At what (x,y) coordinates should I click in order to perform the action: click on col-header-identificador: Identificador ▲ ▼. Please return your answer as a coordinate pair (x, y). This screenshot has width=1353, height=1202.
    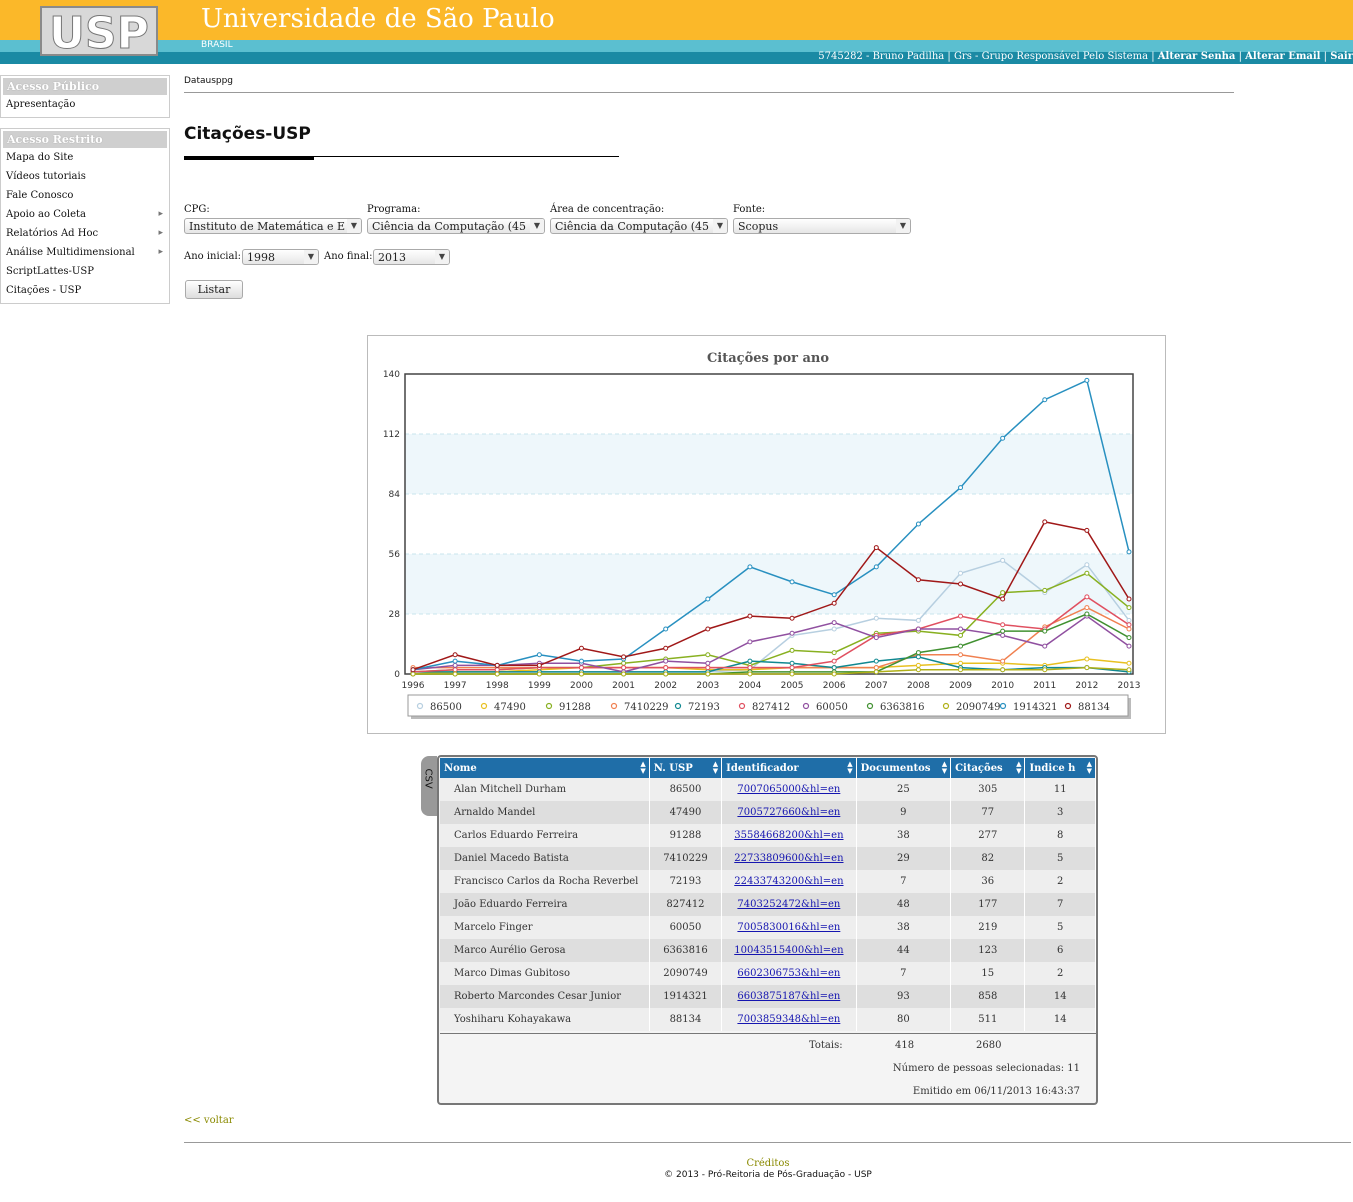
    Looking at the image, I should click on (789, 768).